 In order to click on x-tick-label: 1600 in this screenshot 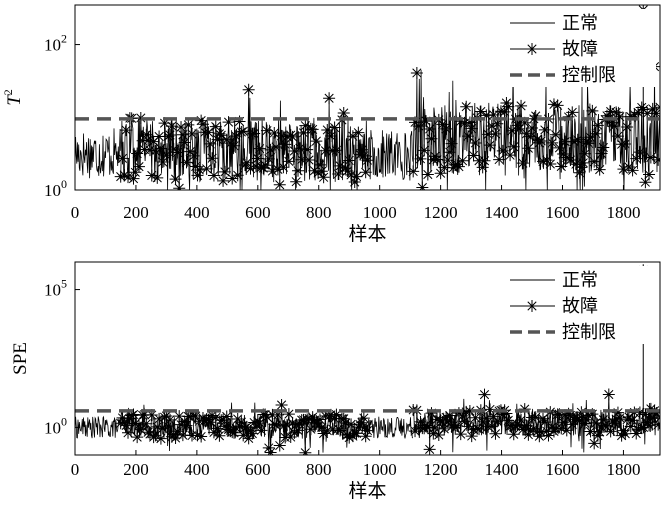, I will do `click(563, 212)`.